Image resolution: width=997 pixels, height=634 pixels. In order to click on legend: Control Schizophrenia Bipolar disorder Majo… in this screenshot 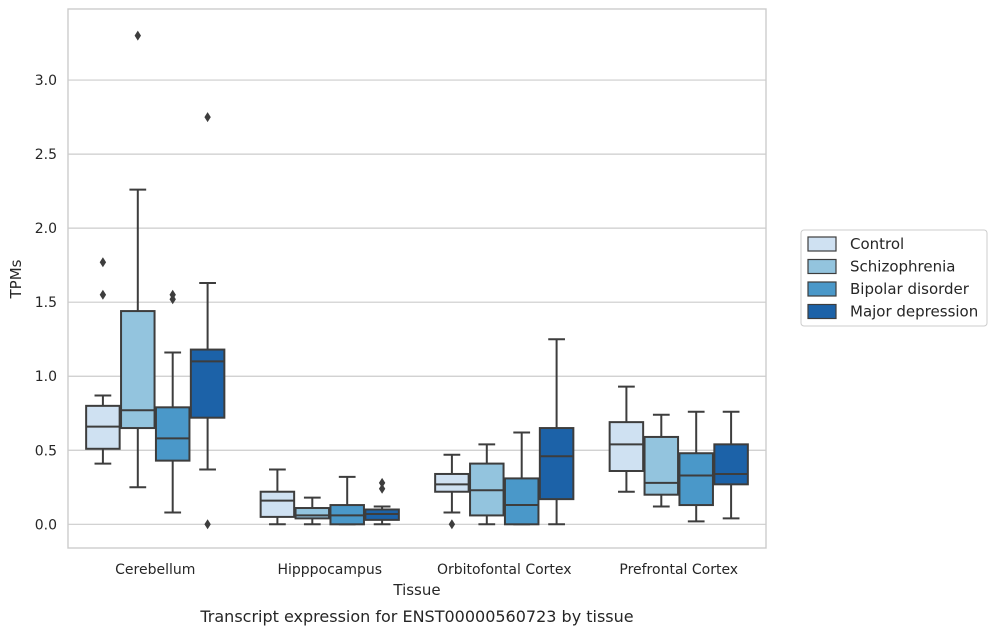, I will do `click(894, 278)`.